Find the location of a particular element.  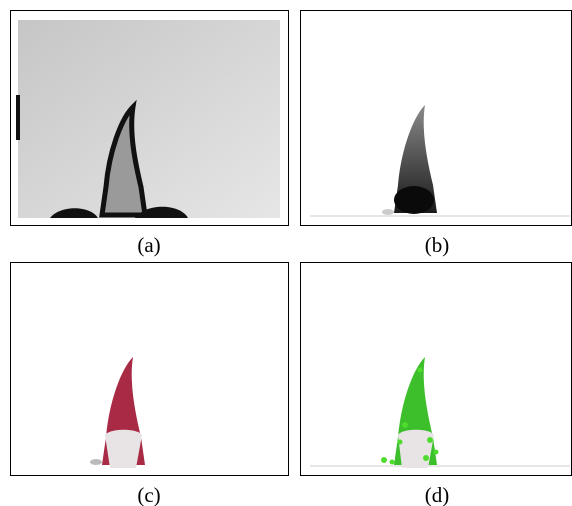

panel-label: (c) is located at coordinates (148, 494).